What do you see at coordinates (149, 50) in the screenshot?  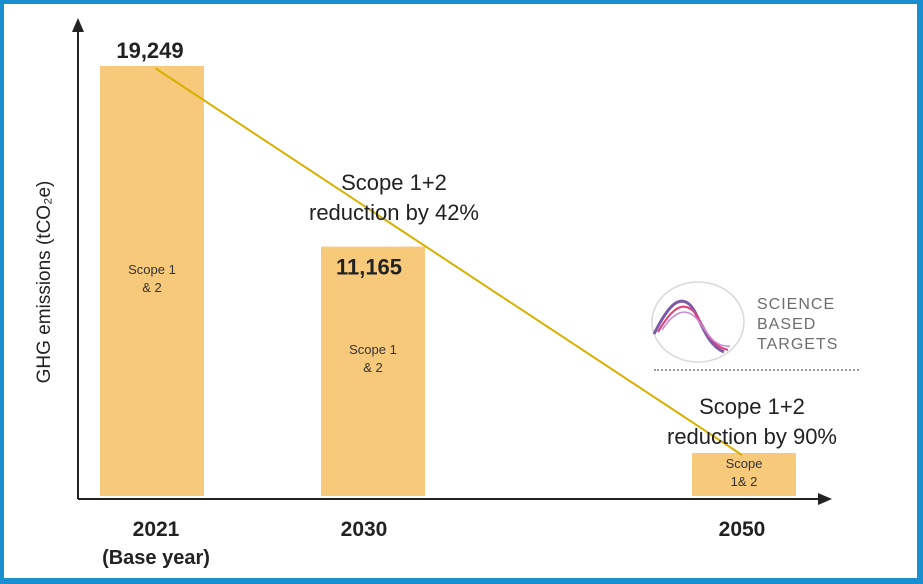 I see `value-label: 19,249` at bounding box center [149, 50].